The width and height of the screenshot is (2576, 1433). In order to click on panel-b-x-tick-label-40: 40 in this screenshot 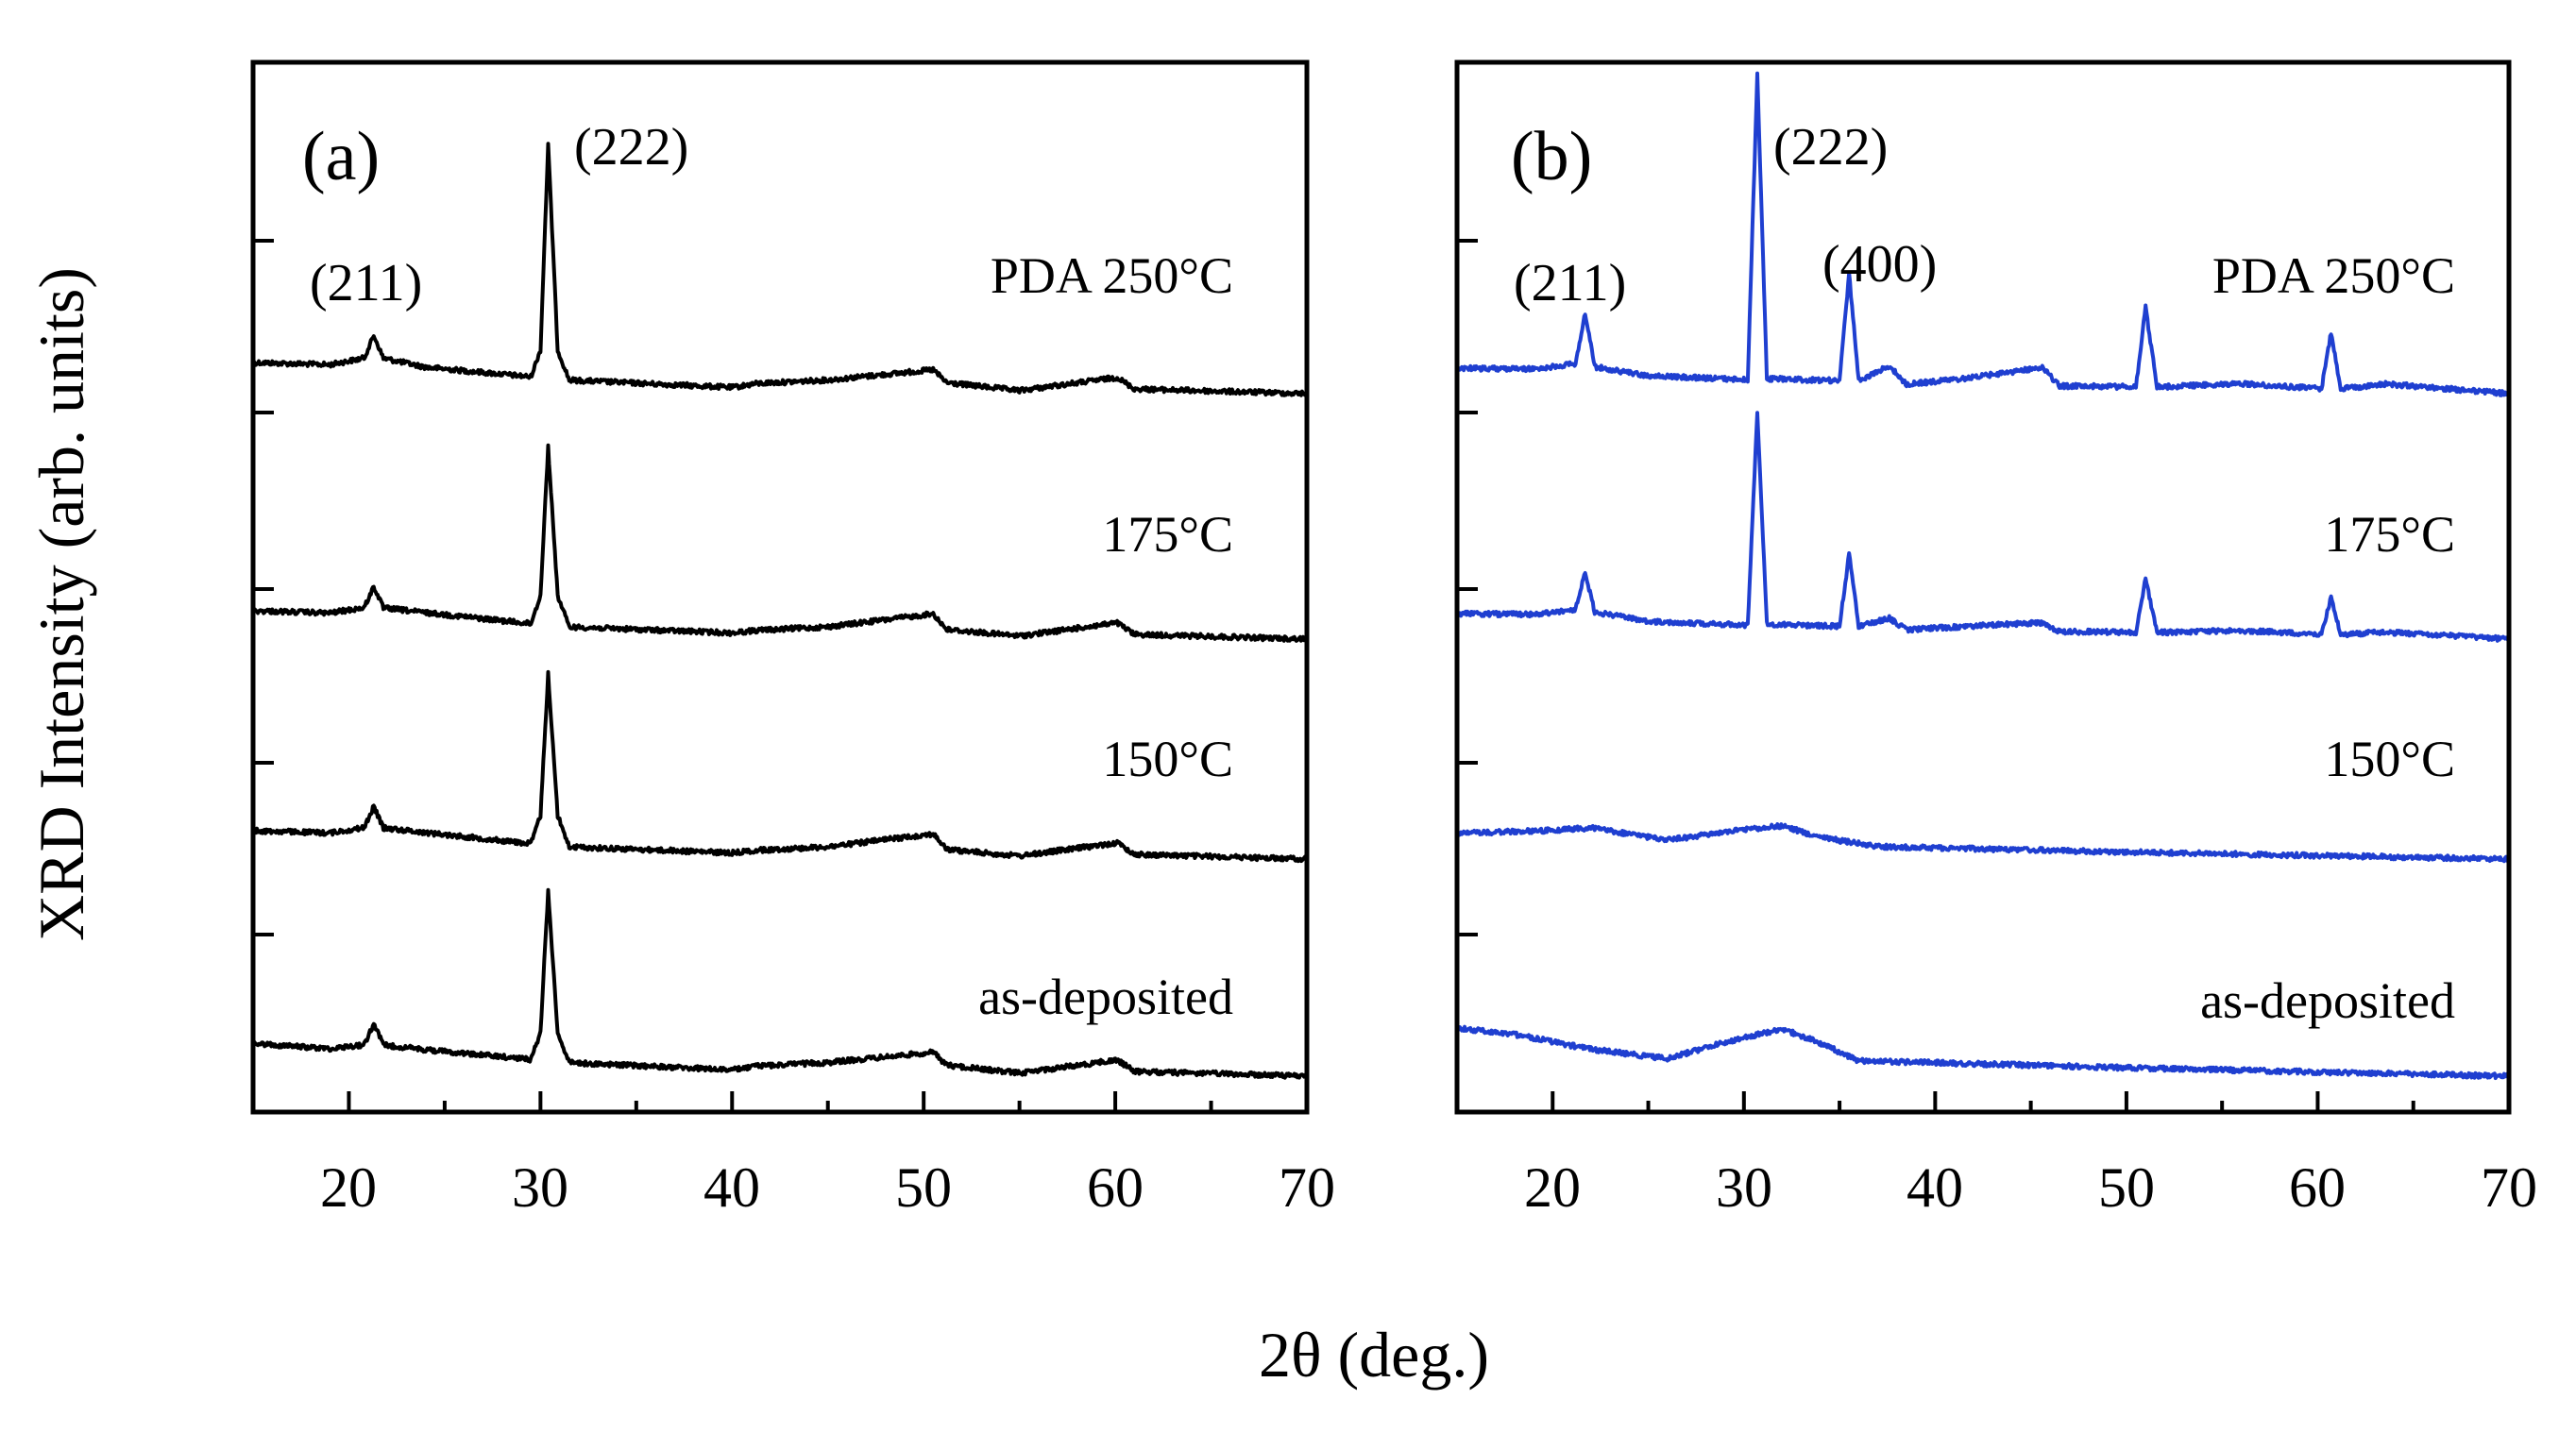, I will do `click(1935, 1187)`.